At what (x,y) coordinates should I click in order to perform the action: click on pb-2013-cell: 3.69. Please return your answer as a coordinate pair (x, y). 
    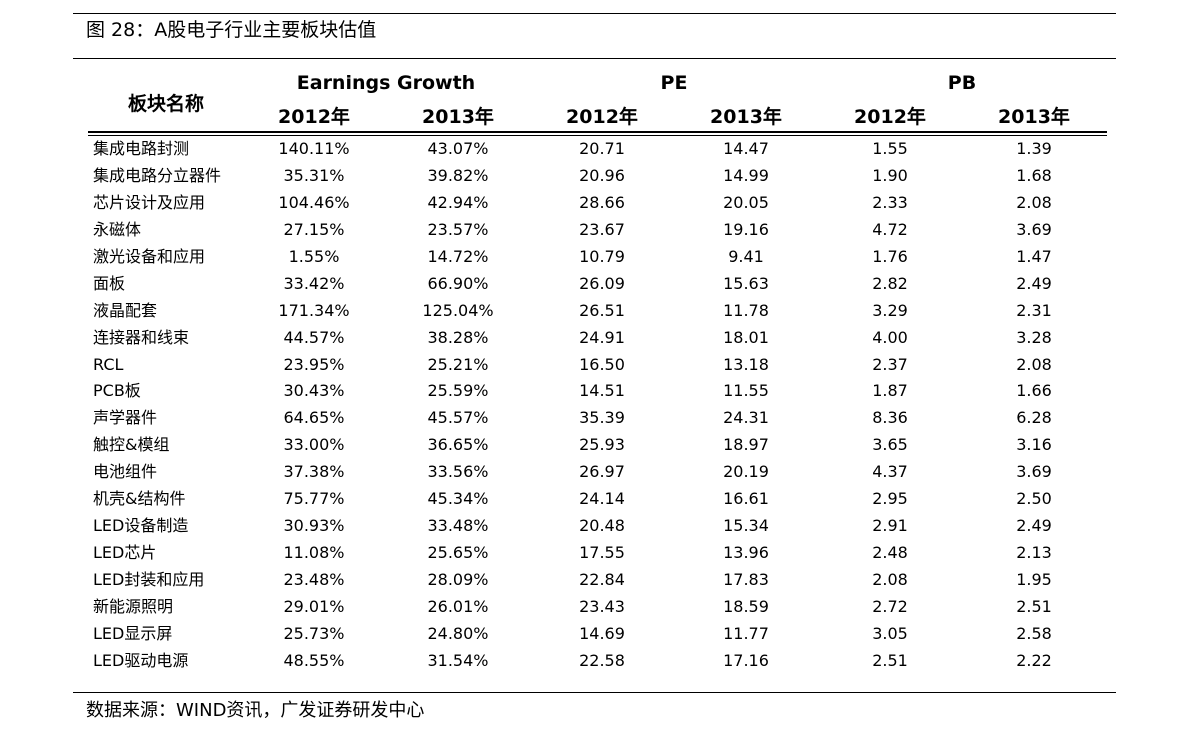
    Looking at the image, I should click on (1034, 229).